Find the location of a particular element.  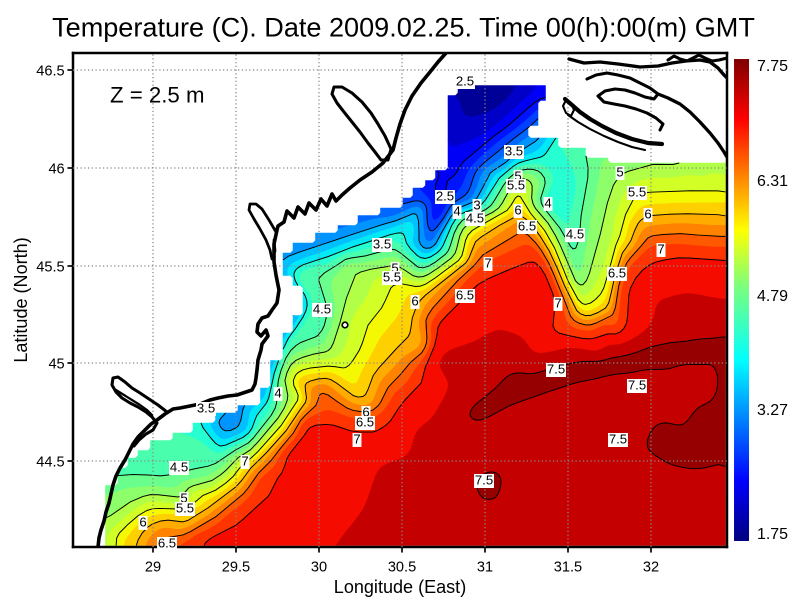

svg-text: 1.75 is located at coordinates (772, 534).